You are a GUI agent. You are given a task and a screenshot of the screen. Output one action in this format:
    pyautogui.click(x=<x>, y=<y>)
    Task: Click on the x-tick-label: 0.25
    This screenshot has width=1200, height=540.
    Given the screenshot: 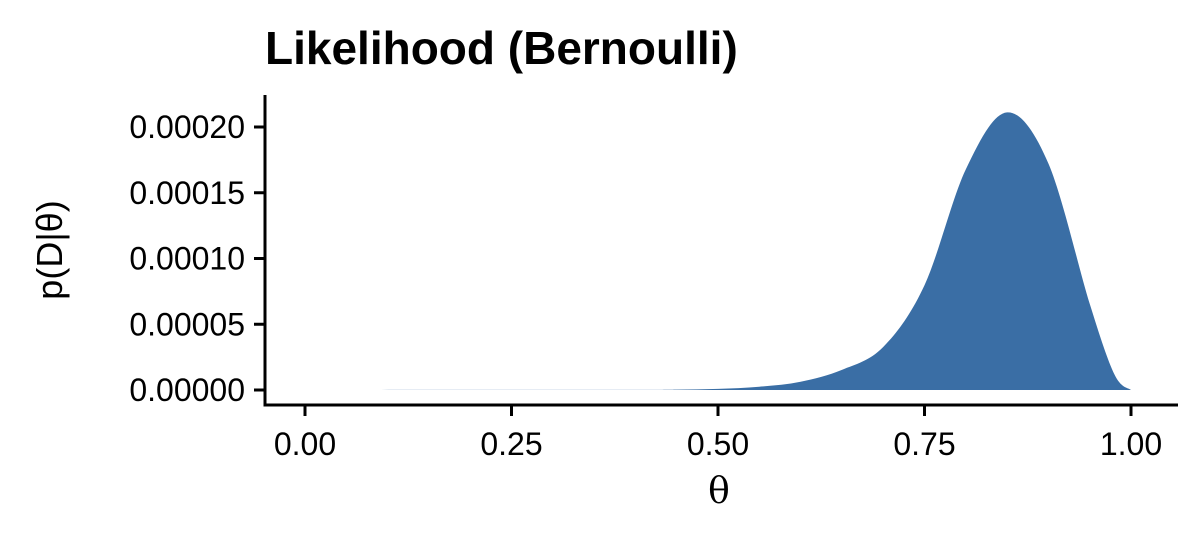 What is the action you would take?
    pyautogui.click(x=511, y=444)
    